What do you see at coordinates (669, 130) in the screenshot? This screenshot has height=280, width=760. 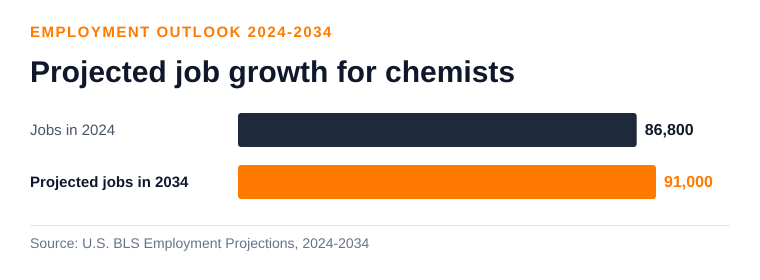 I see `data-label: 86,800` at bounding box center [669, 130].